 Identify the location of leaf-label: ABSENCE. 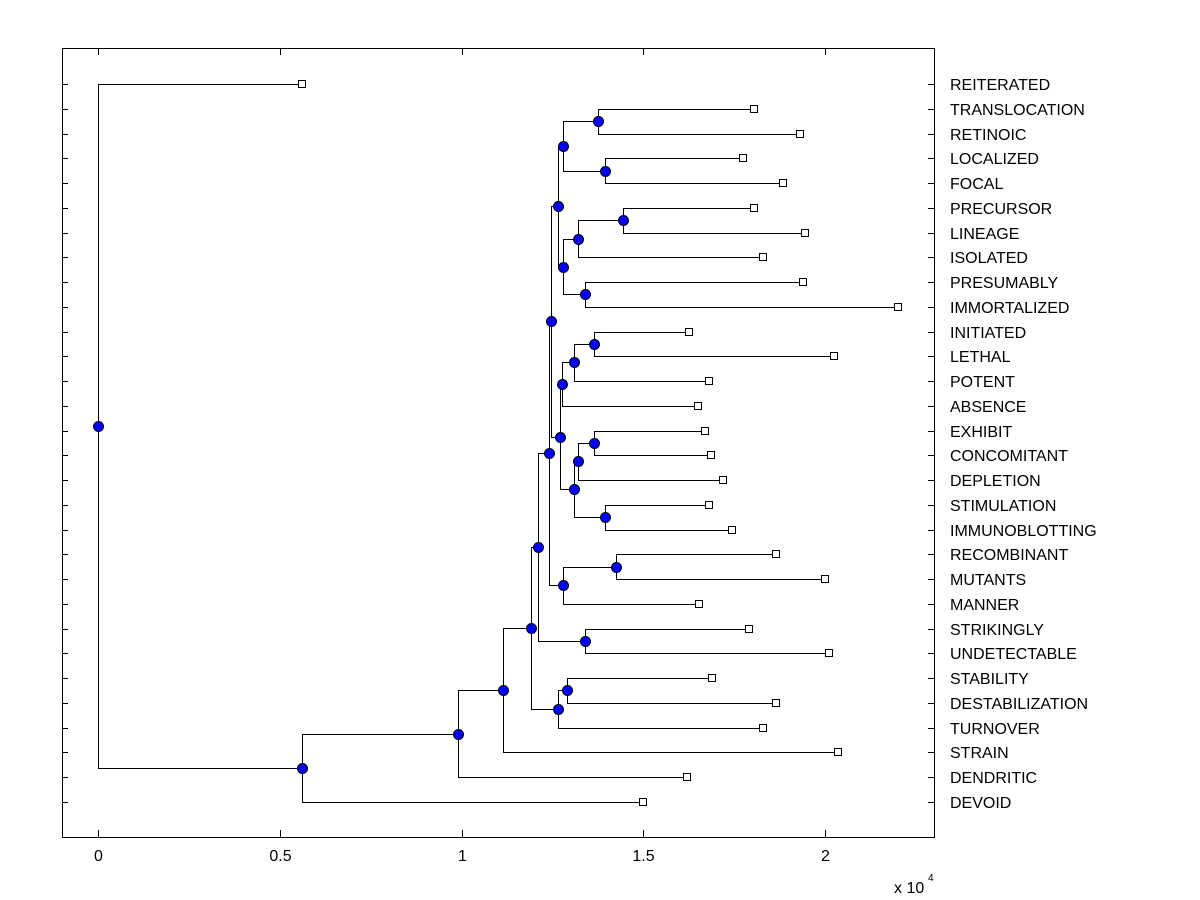
(988, 407).